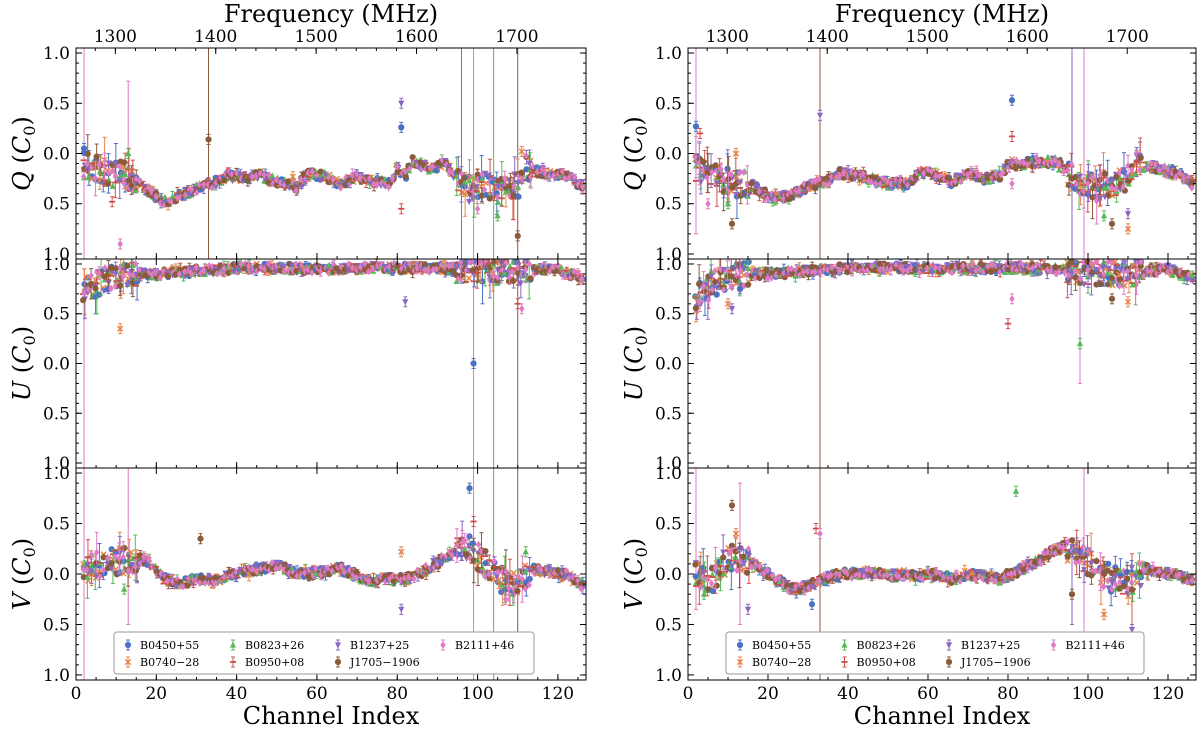 The height and width of the screenshot is (735, 1200). Describe the element at coordinates (274, 662) in the screenshot. I see `legend-label: B0950+08` at that location.